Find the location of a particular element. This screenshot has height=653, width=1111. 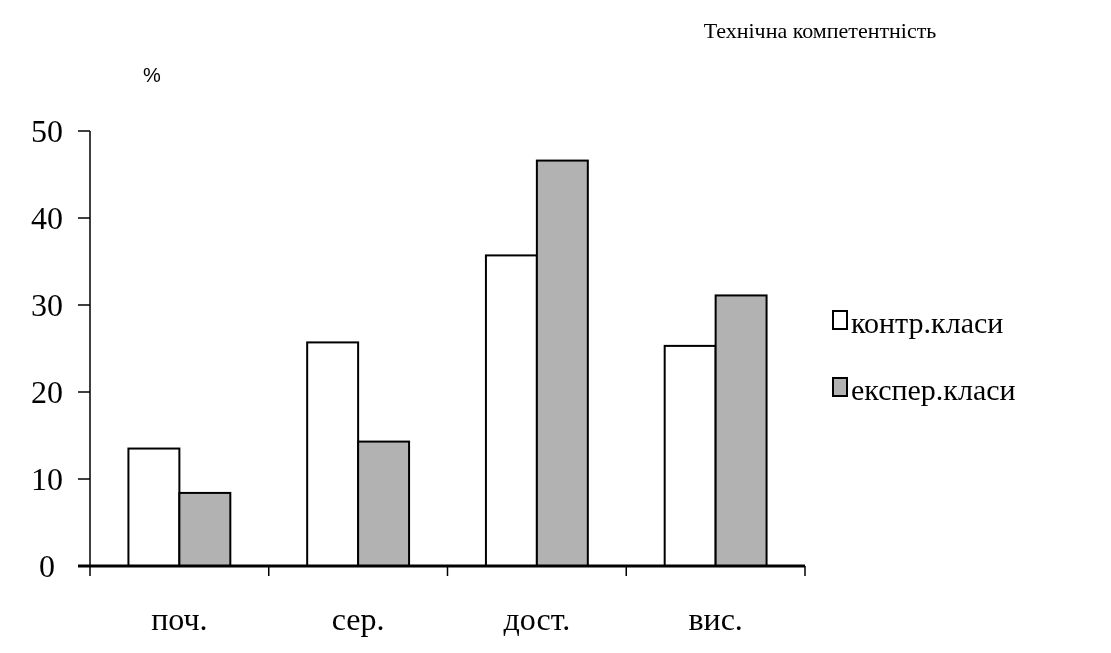

y-tick-label: 20 is located at coordinates (47, 392).